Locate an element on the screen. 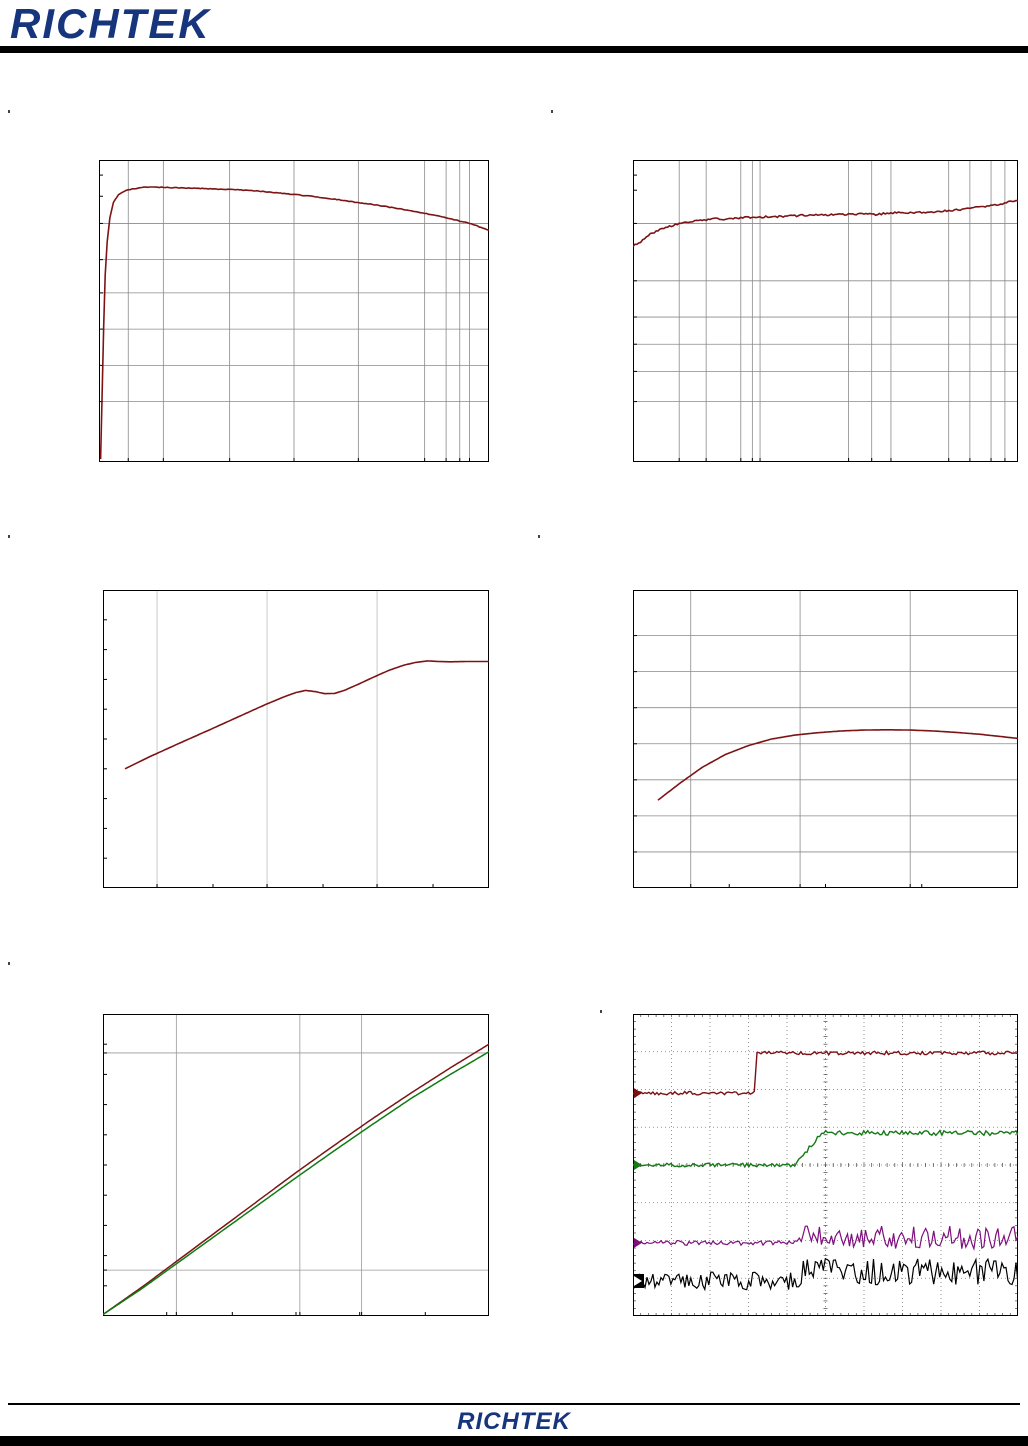  chart-top-left is located at coordinates (294, 311).